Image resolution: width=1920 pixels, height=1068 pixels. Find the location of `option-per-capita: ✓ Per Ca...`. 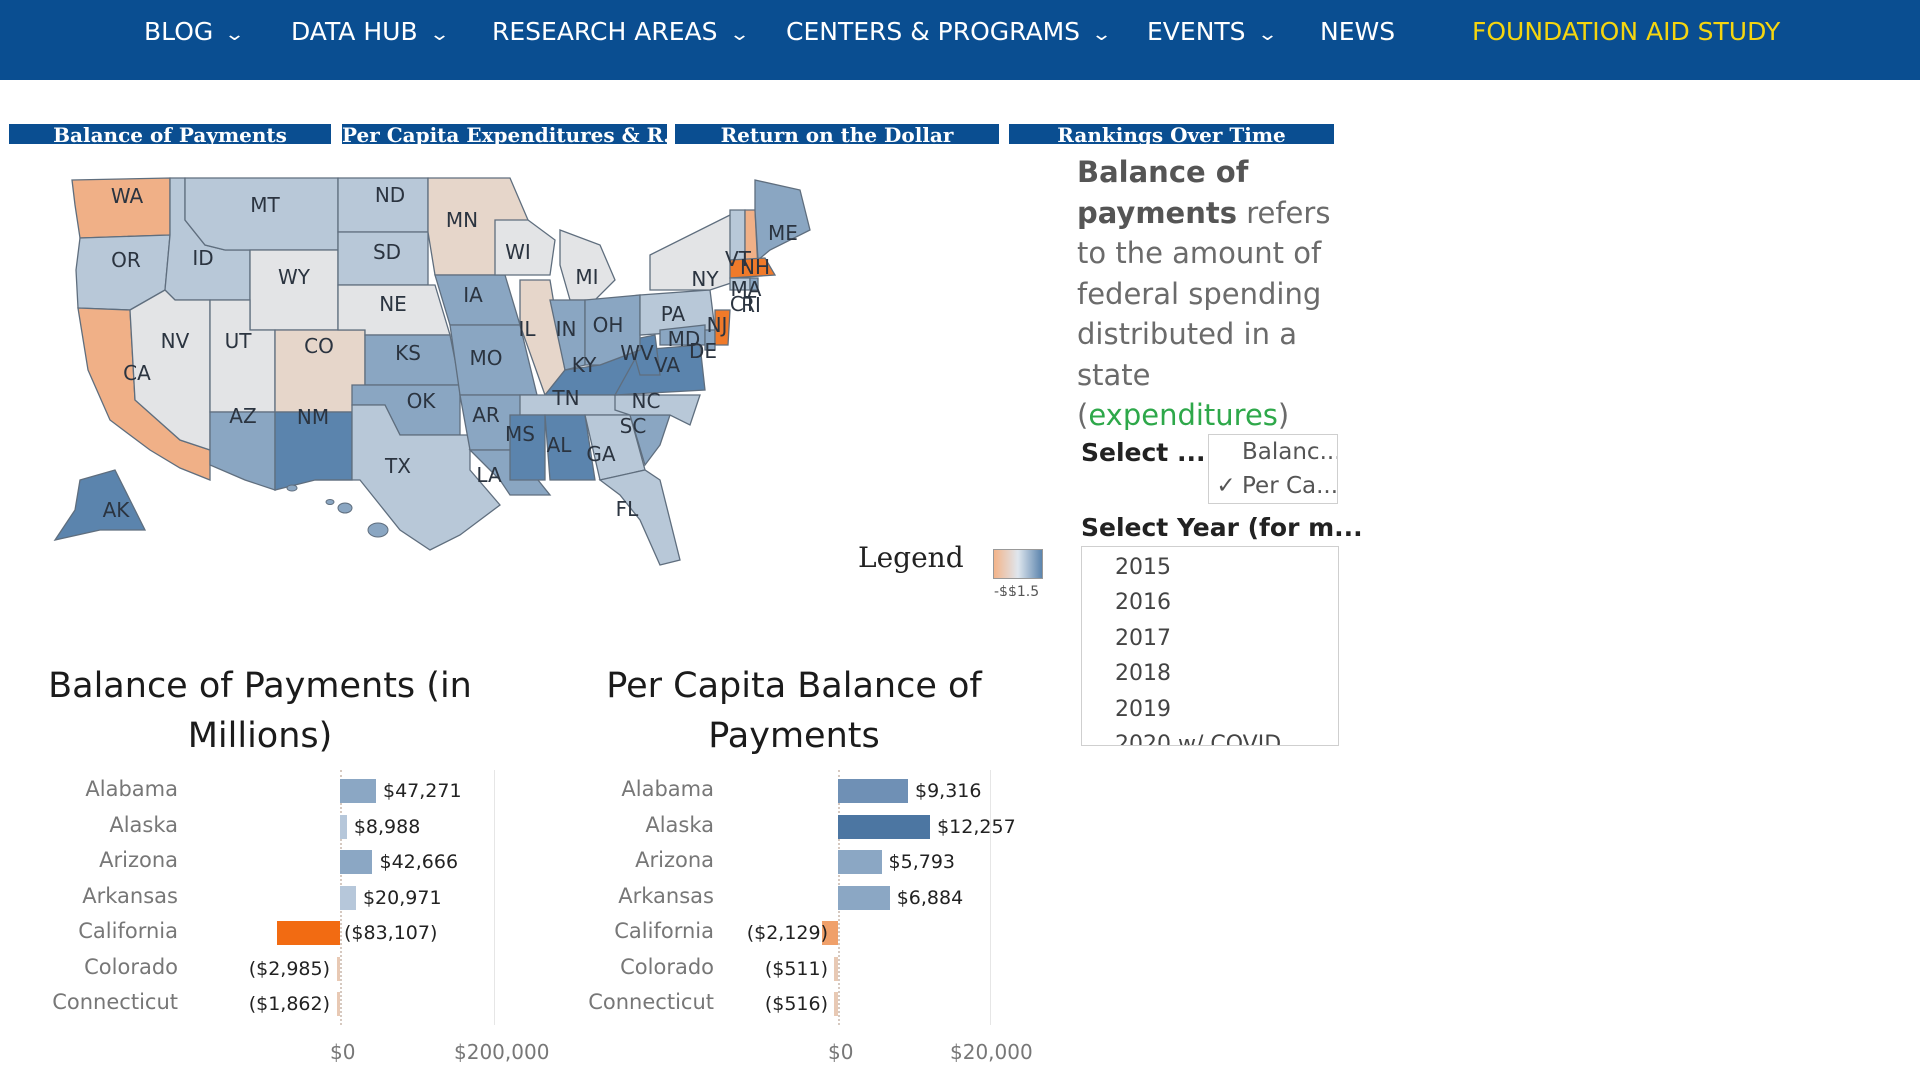

option-per-capita: ✓ Per Ca... is located at coordinates (1273, 486).